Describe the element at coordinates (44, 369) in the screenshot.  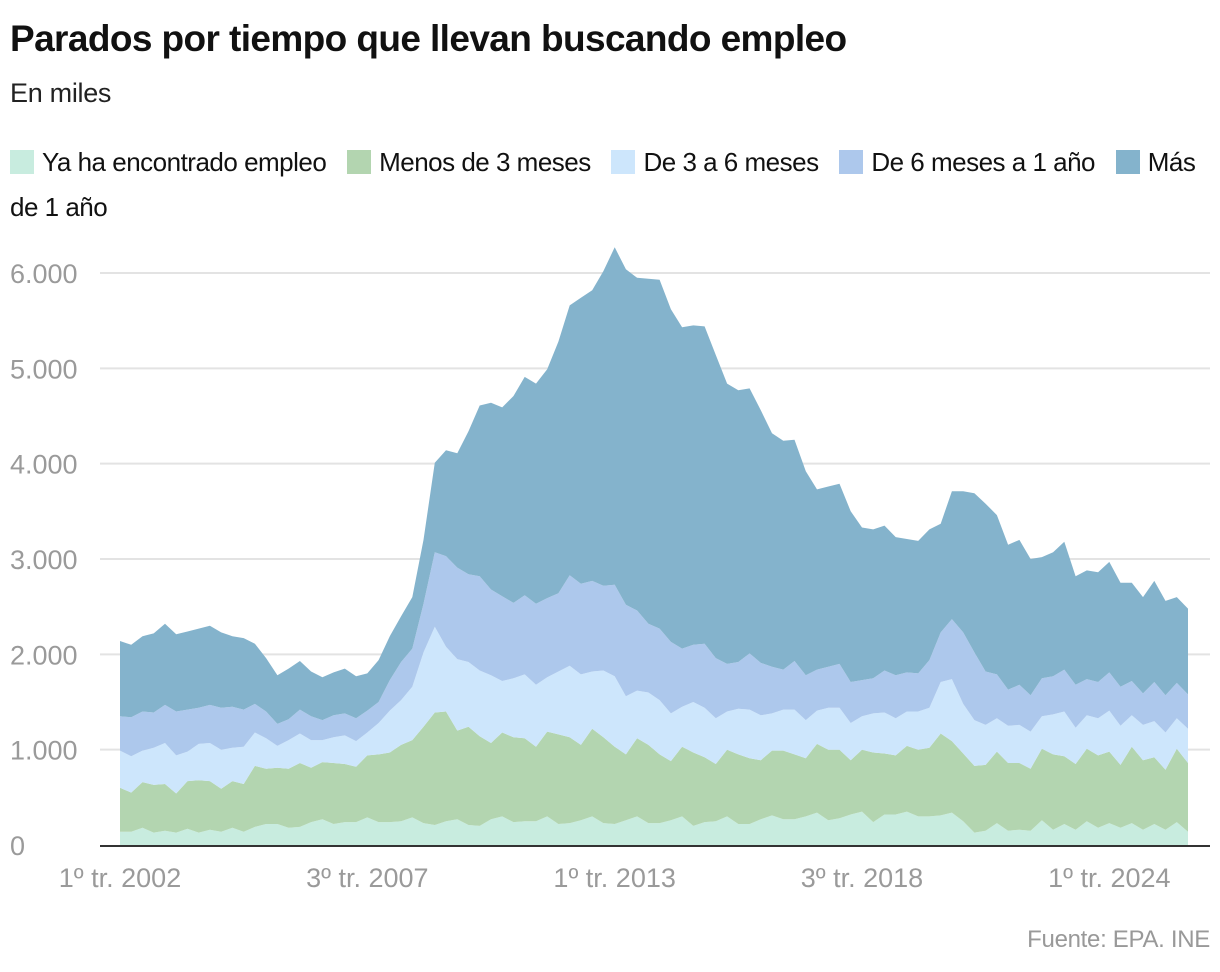
I see `y-tick-label: 5.000` at that location.